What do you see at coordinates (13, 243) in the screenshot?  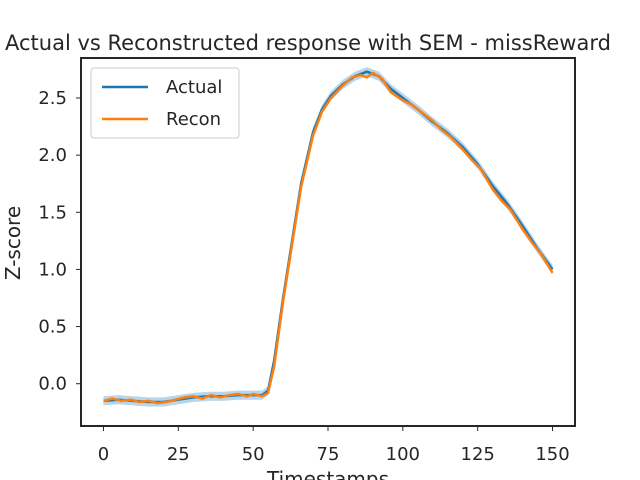 I see `y-axis-label: Z-score` at bounding box center [13, 243].